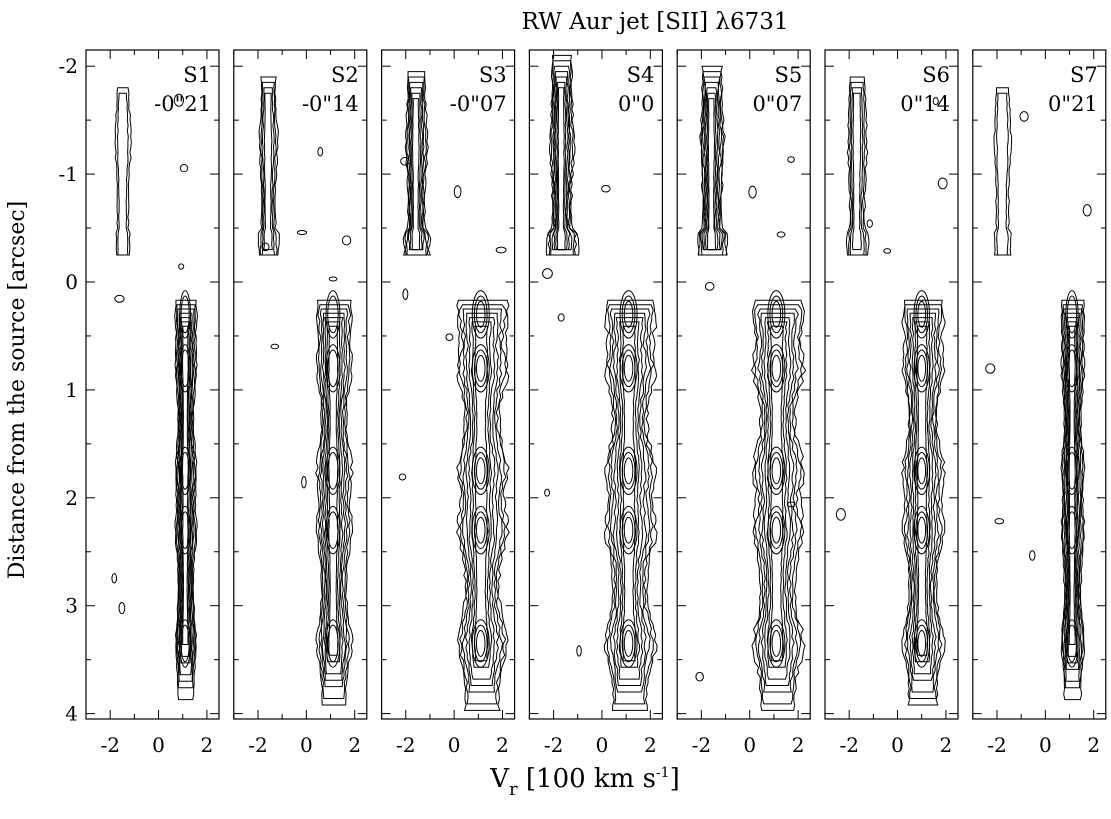 The width and height of the screenshot is (1111, 819). I want to click on contours-s1, so click(155, 394).